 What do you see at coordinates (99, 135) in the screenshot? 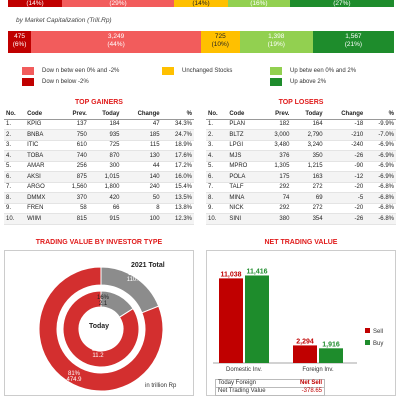
I see `table-row: 2. BNBA 750 935 185 24.7%` at bounding box center [99, 135].